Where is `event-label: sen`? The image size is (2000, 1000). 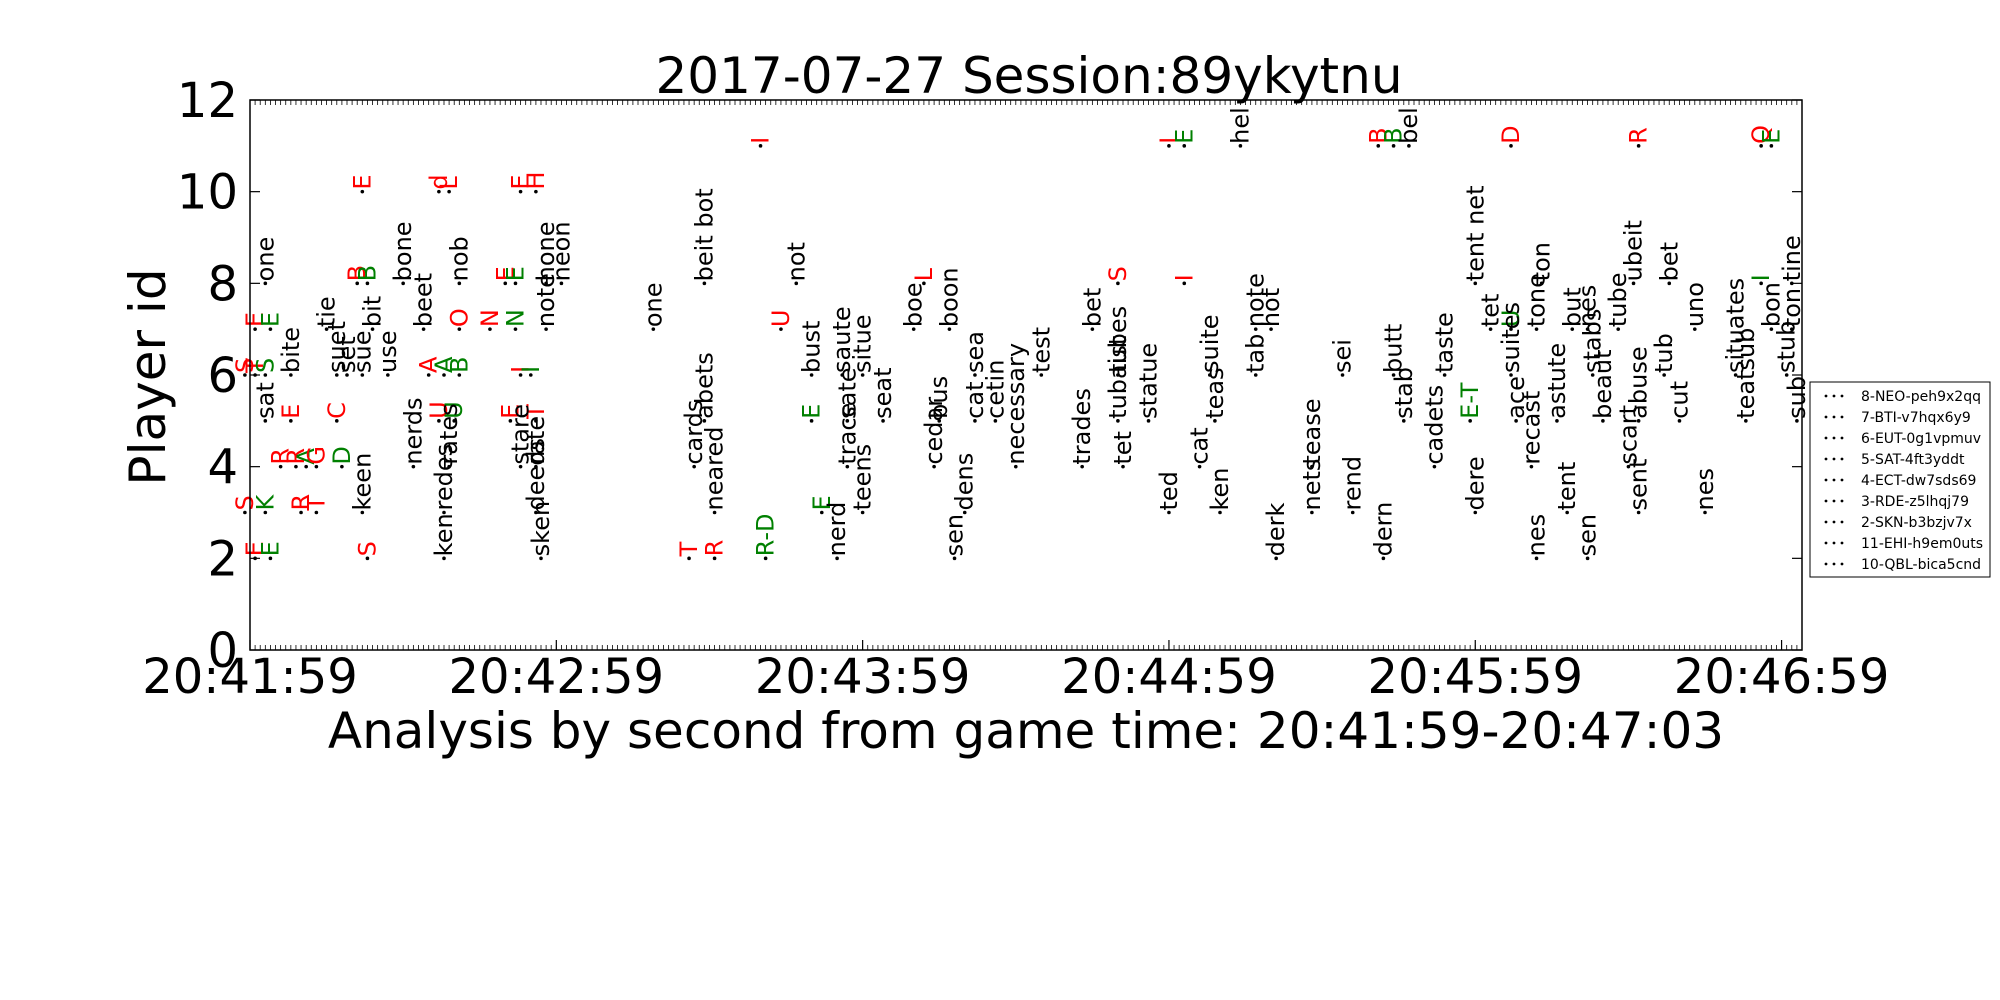 event-label: sen is located at coordinates (955, 535).